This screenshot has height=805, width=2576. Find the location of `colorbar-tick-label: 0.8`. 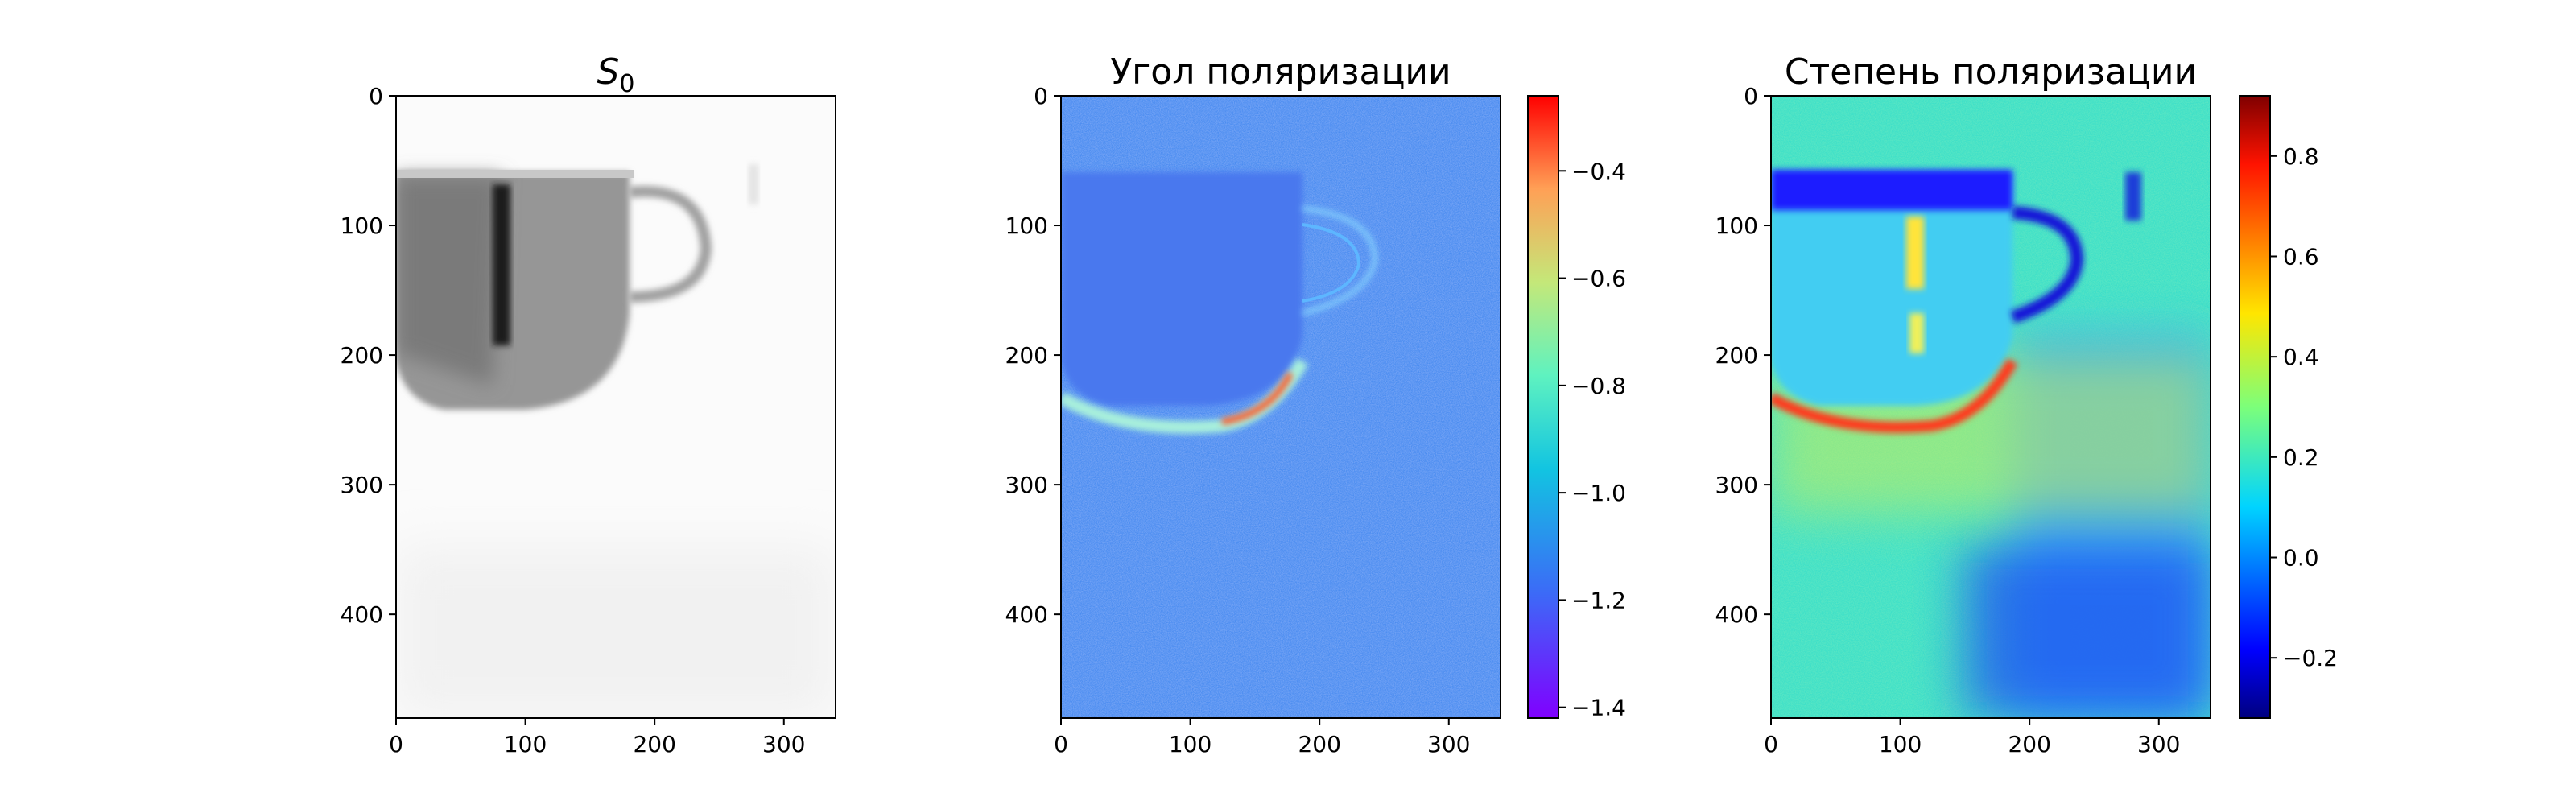

colorbar-tick-label: 0.8 is located at coordinates (2301, 156).